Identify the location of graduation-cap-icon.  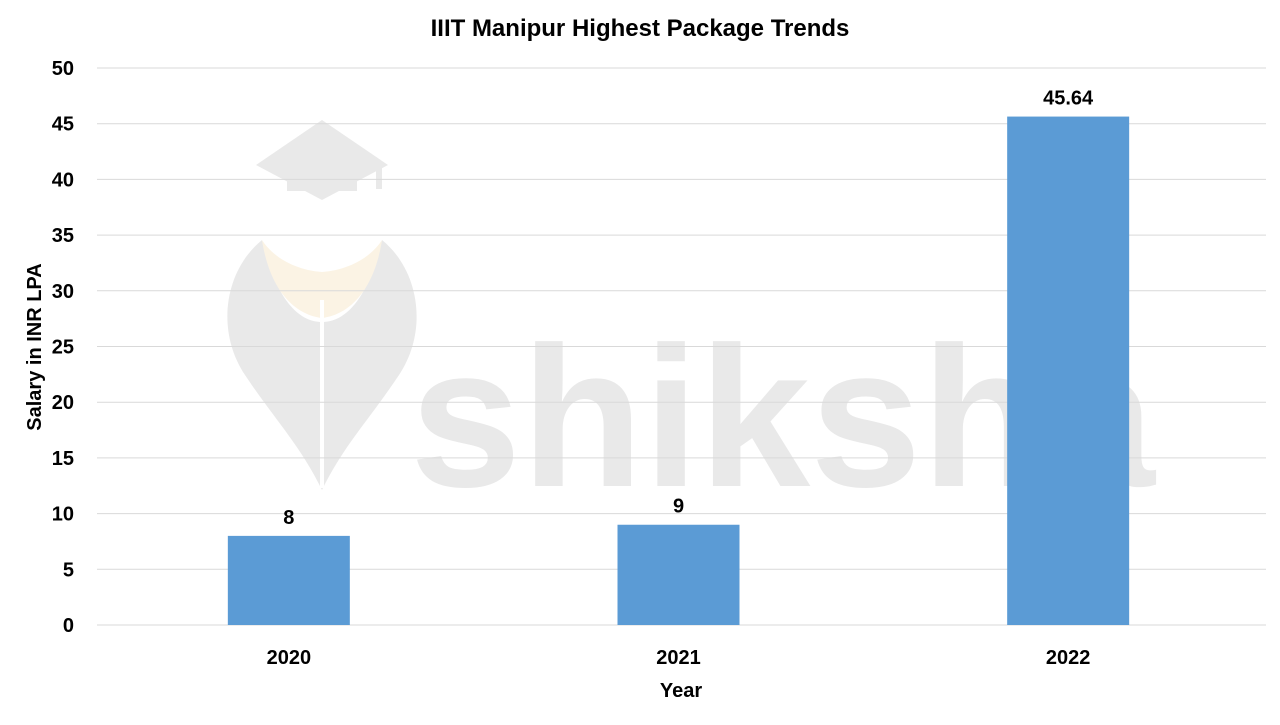
(322, 160).